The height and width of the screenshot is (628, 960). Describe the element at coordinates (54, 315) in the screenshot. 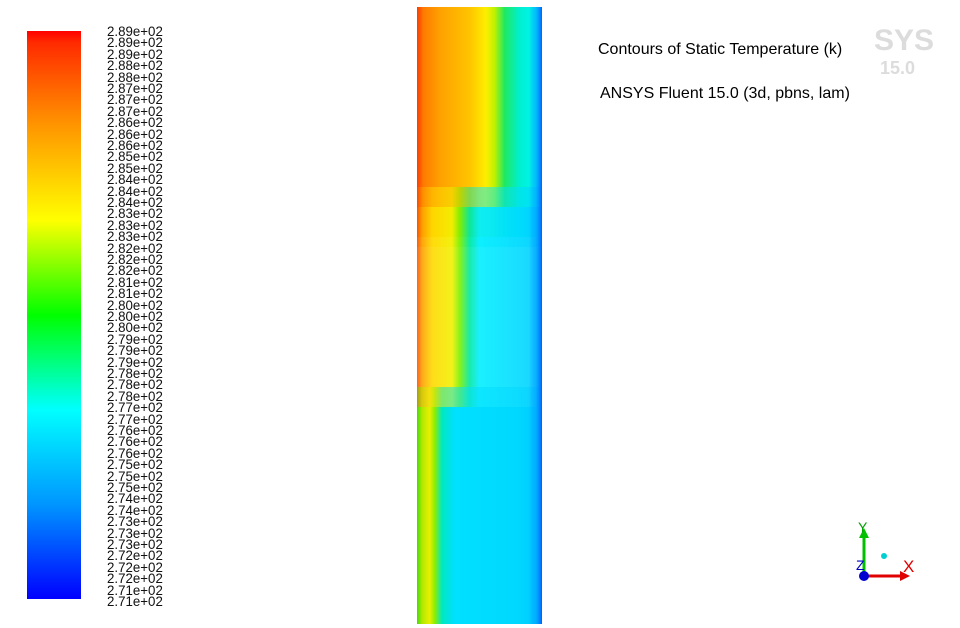

I see `colorbar` at that location.